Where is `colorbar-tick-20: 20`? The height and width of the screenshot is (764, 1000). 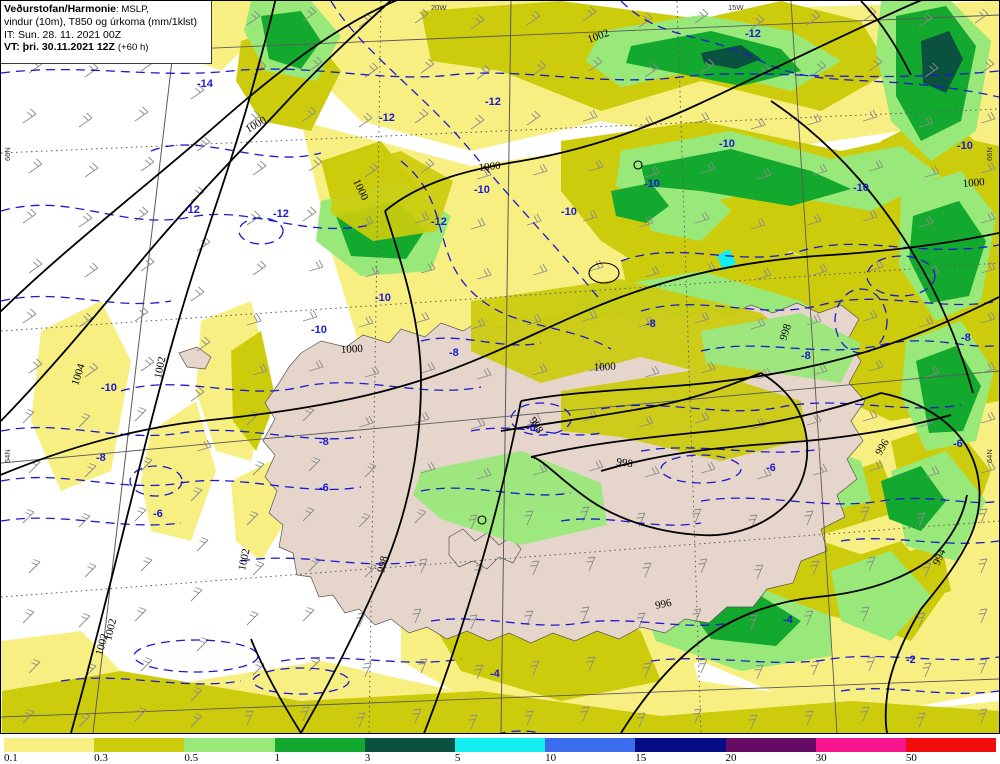 colorbar-tick-20: 20 is located at coordinates (731, 758).